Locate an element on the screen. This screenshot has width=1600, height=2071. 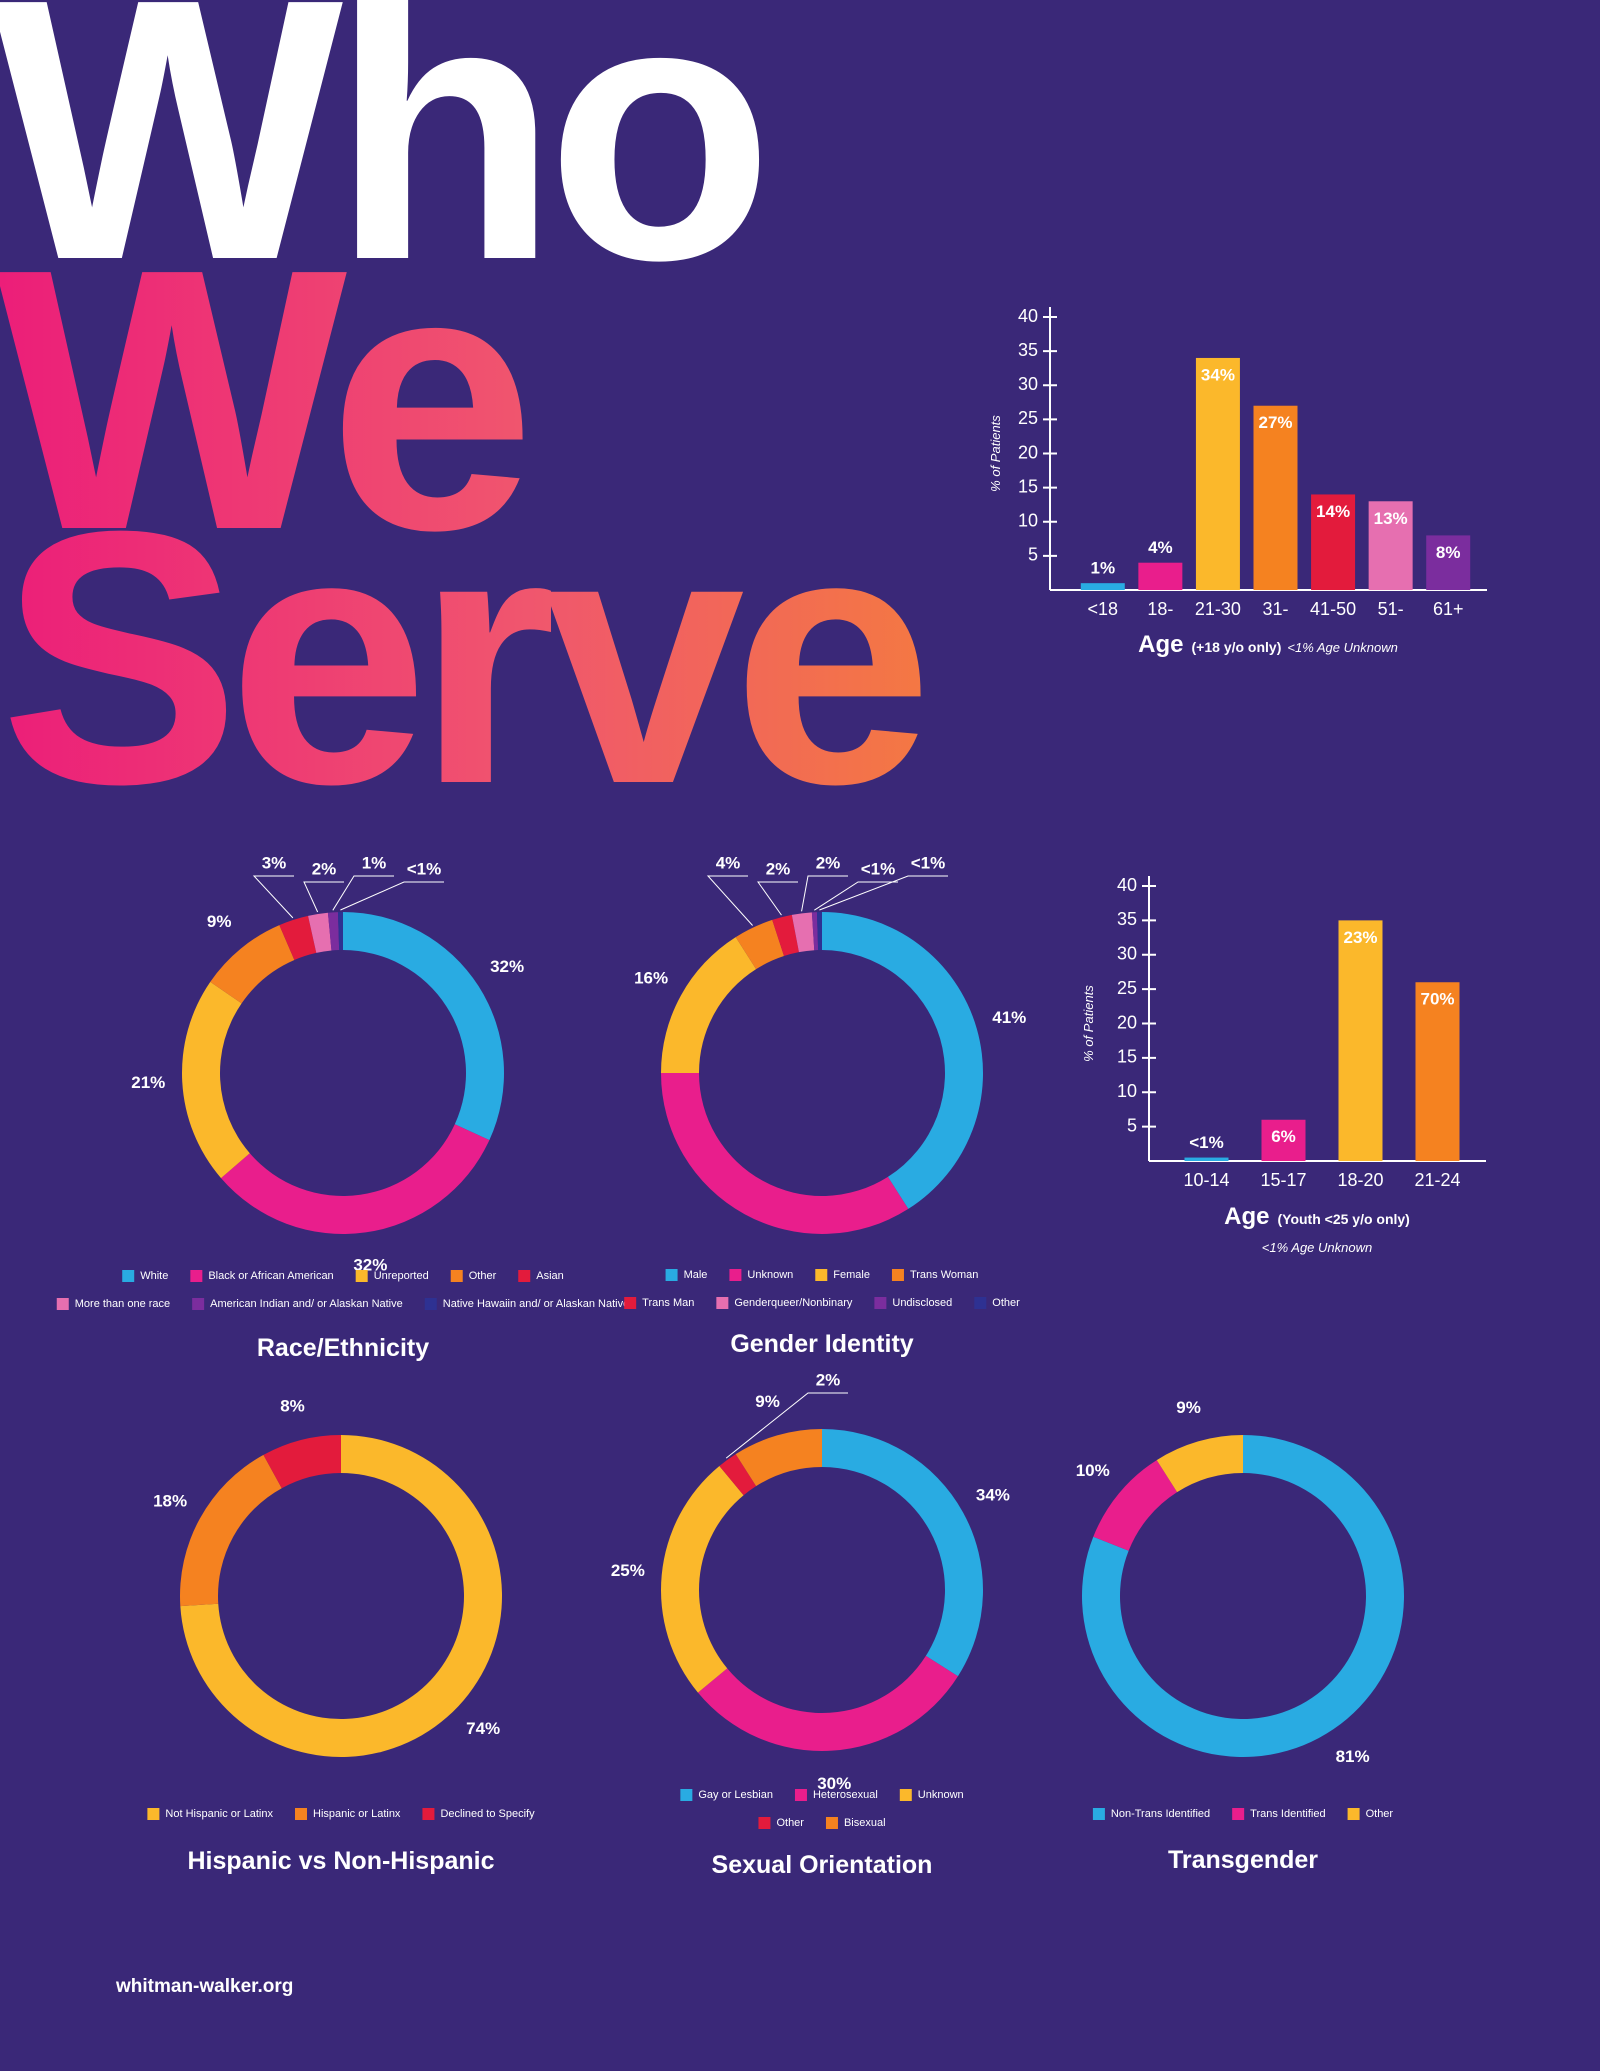
legend-label: Black or African American is located at coordinates (270, 1276).